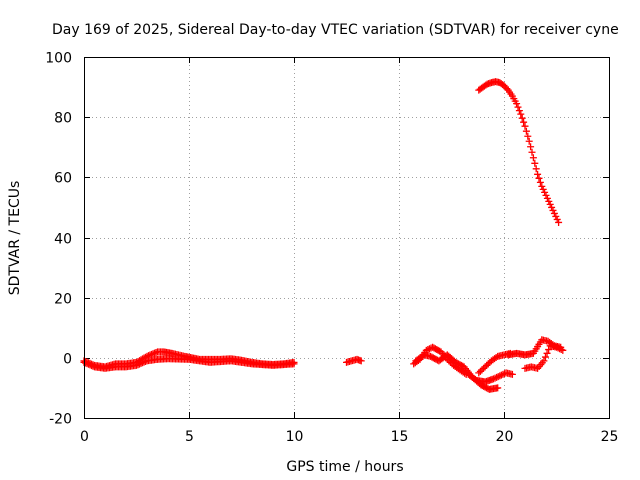  Describe the element at coordinates (60, 420) in the screenshot. I see `y-tick-label: -20` at that location.